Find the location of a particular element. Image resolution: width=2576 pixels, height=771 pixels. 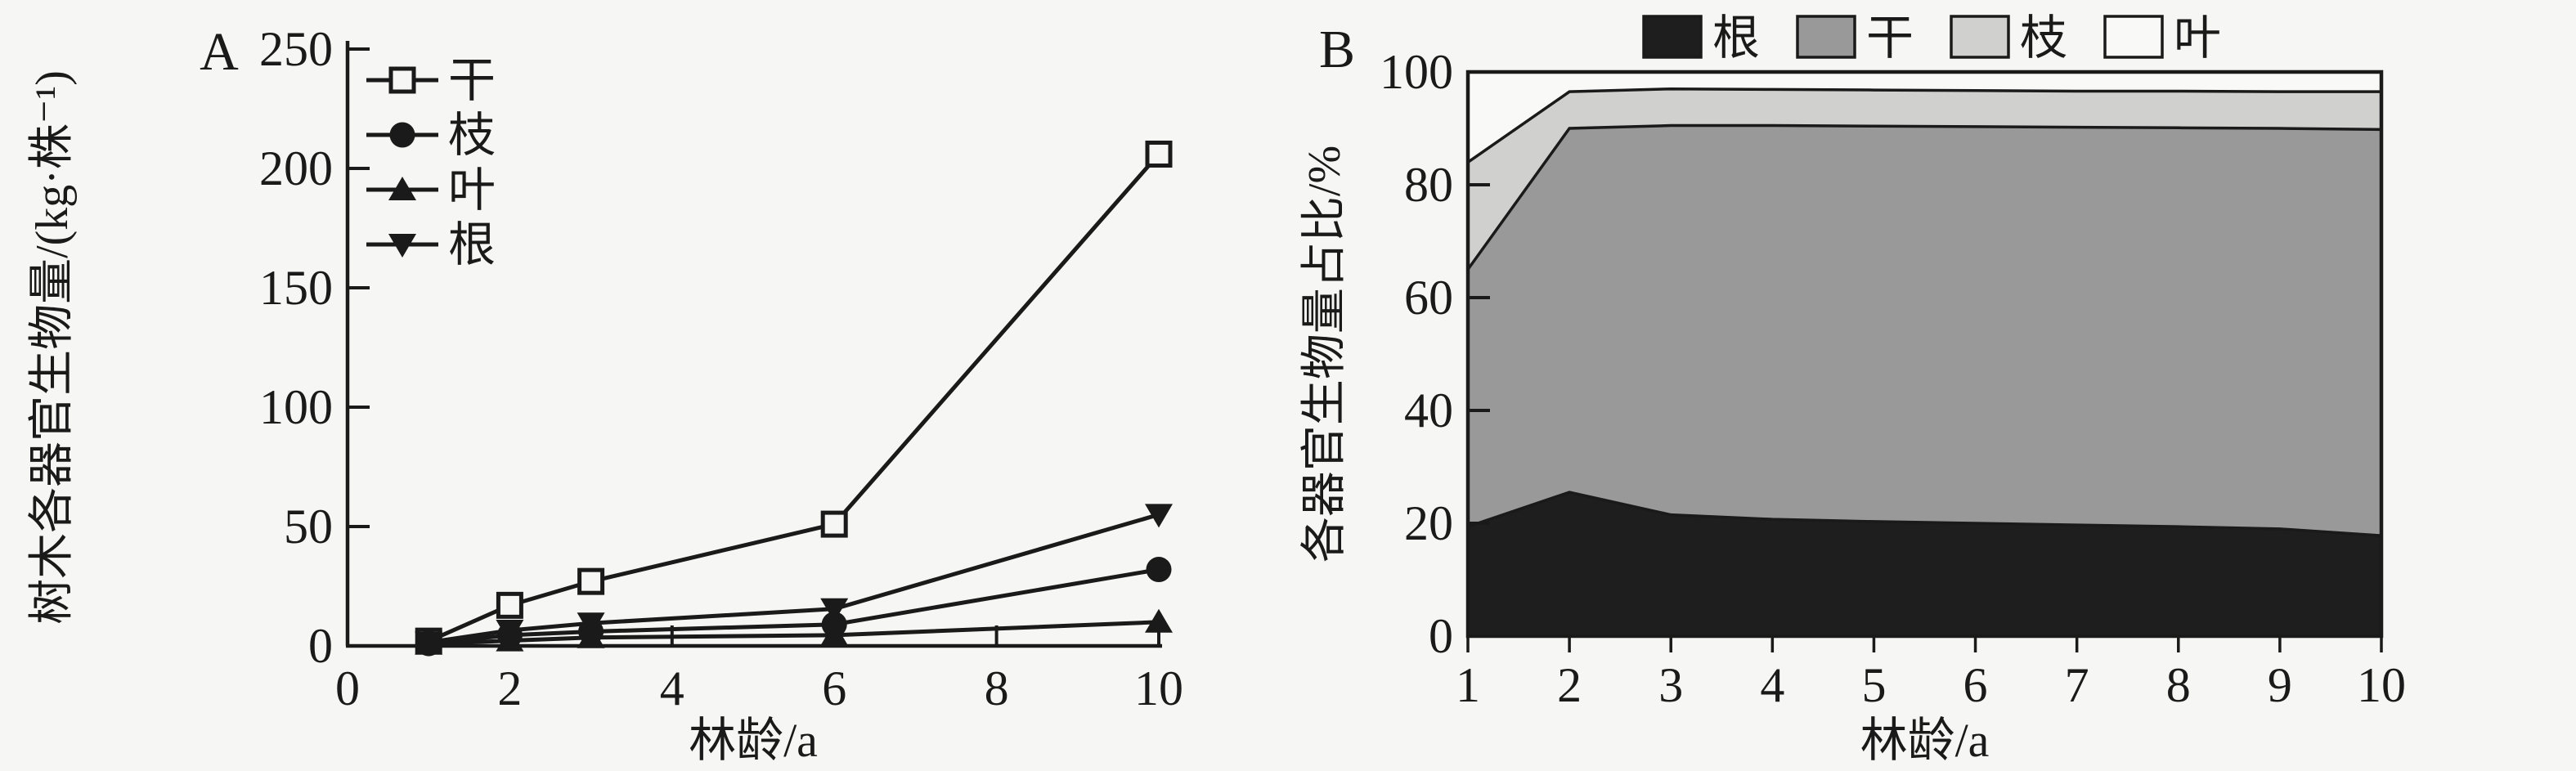

panel-b-legend-item: 干 is located at coordinates (1855, 38).